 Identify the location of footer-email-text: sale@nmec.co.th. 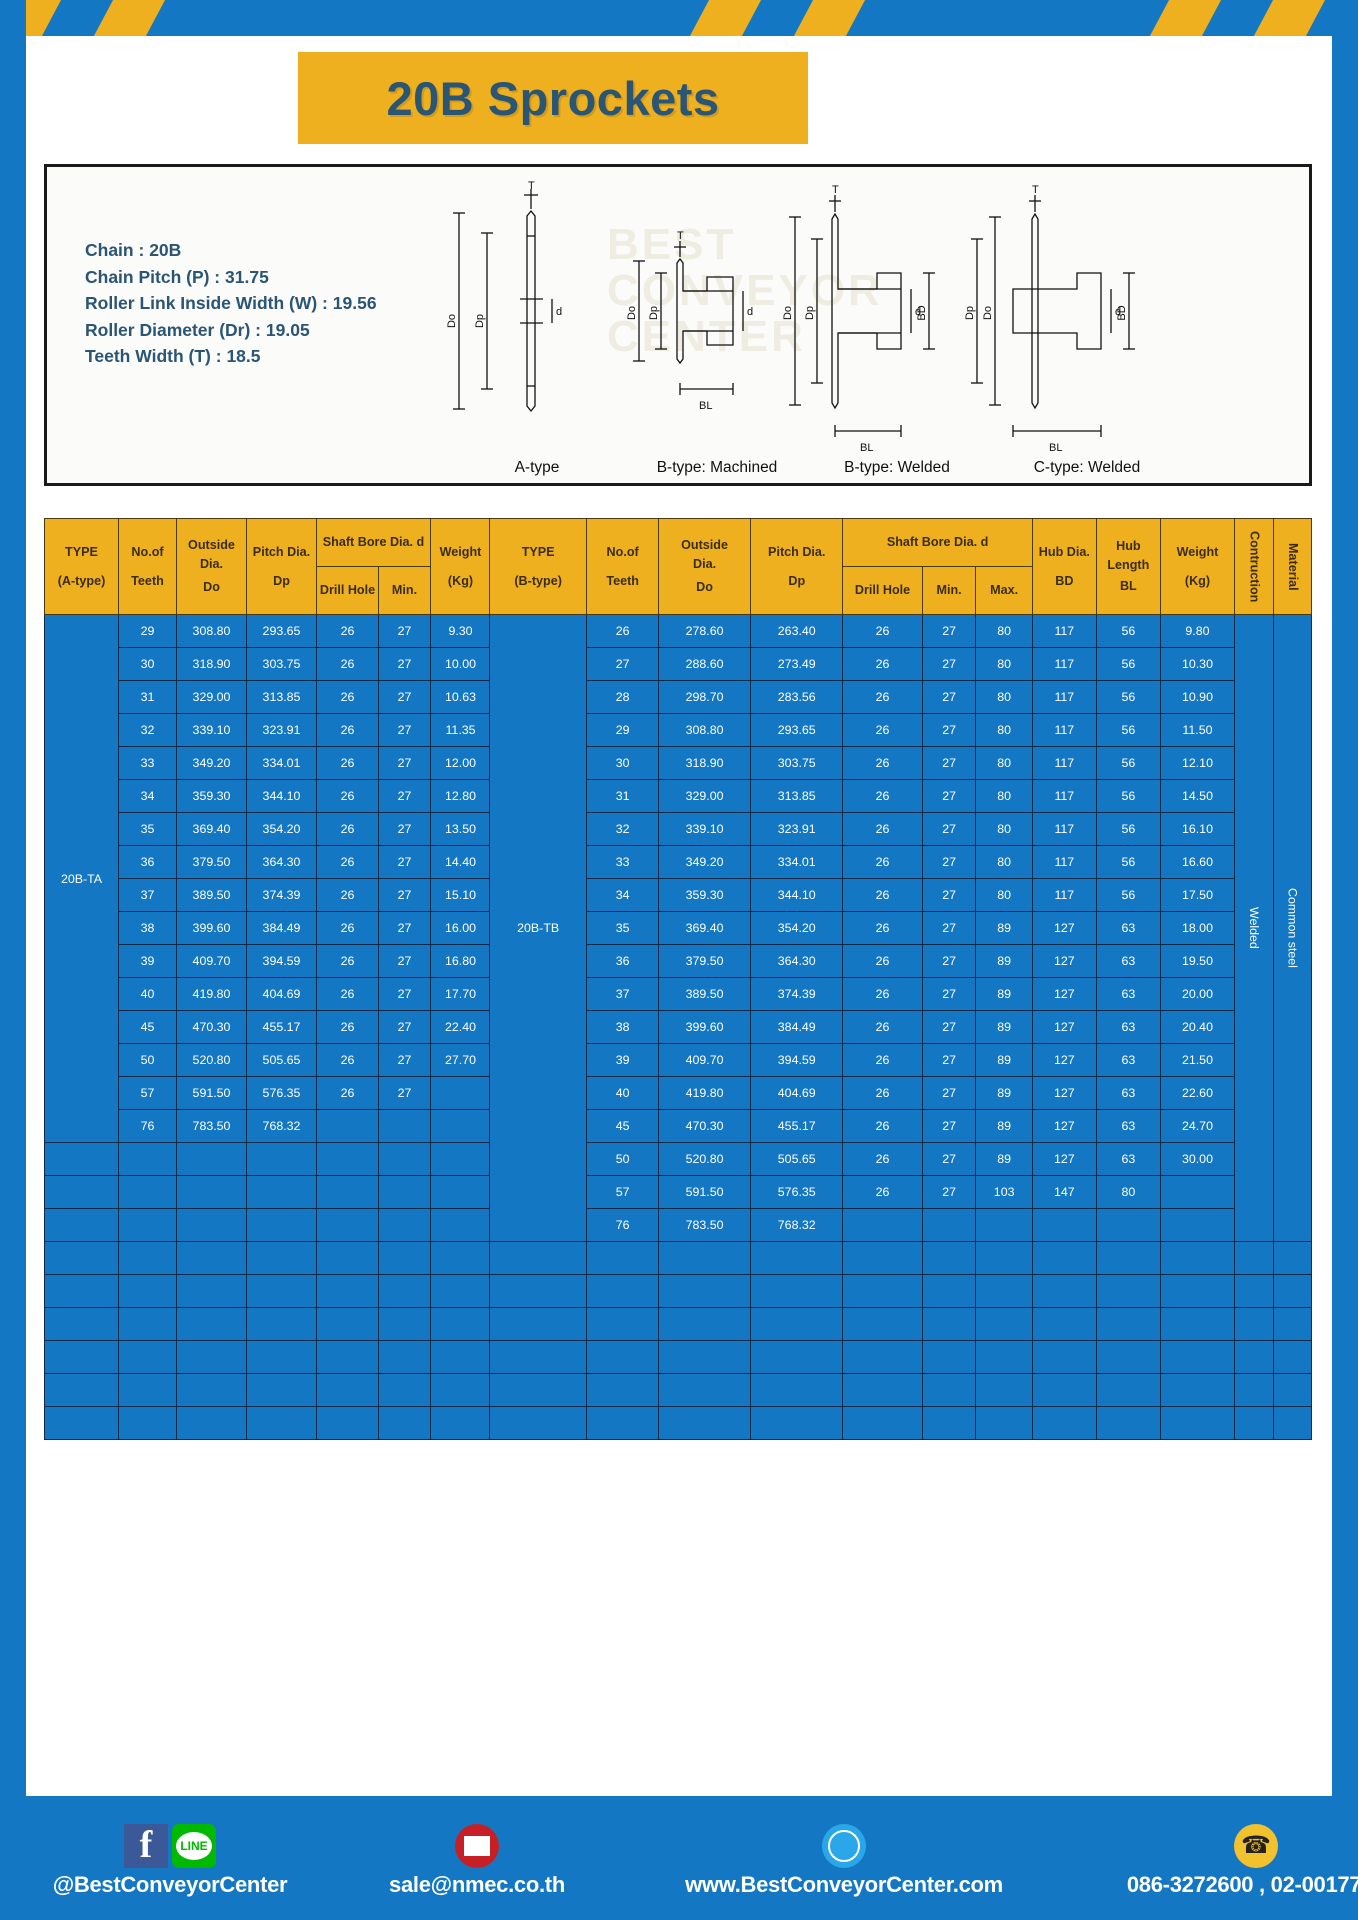
(477, 1884).